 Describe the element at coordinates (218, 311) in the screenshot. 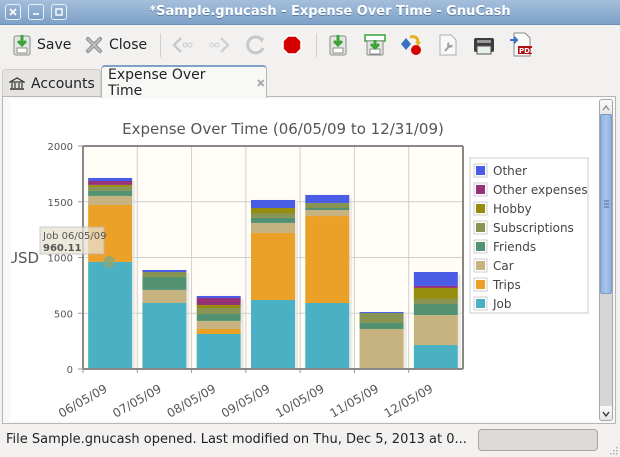

I see `bar-segment: Subscriptions 08/05/09: 54` at that location.